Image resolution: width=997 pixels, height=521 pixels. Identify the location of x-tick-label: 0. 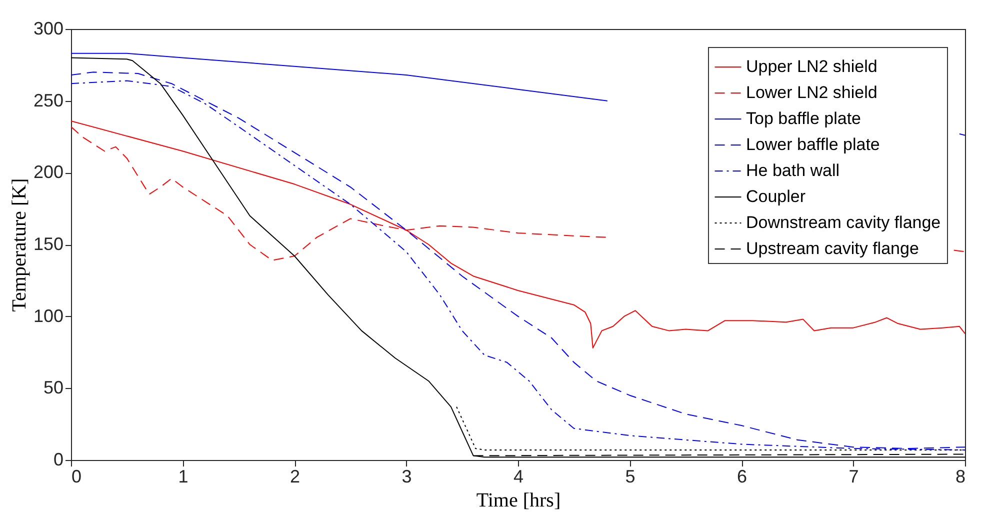
(77, 476).